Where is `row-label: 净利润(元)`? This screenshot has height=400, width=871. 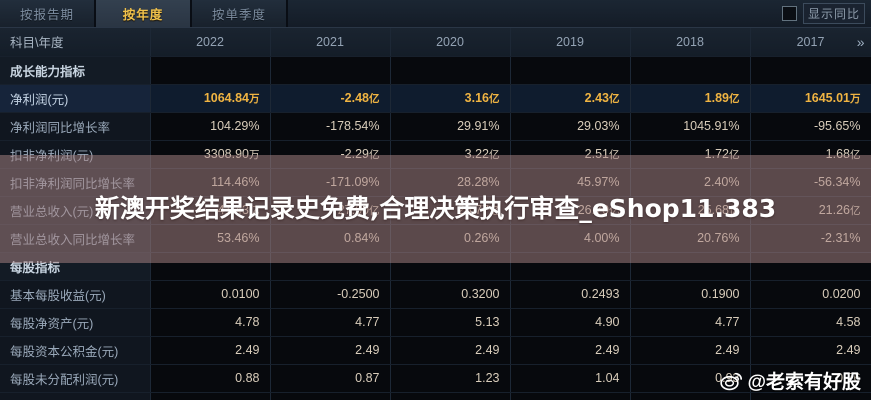
row-label: 净利润(元) is located at coordinates (75, 98).